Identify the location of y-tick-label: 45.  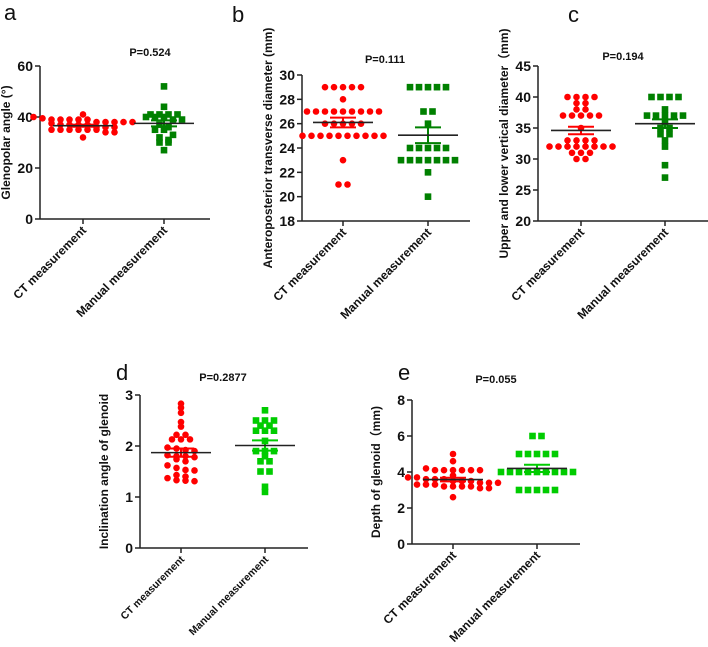
(523, 66).